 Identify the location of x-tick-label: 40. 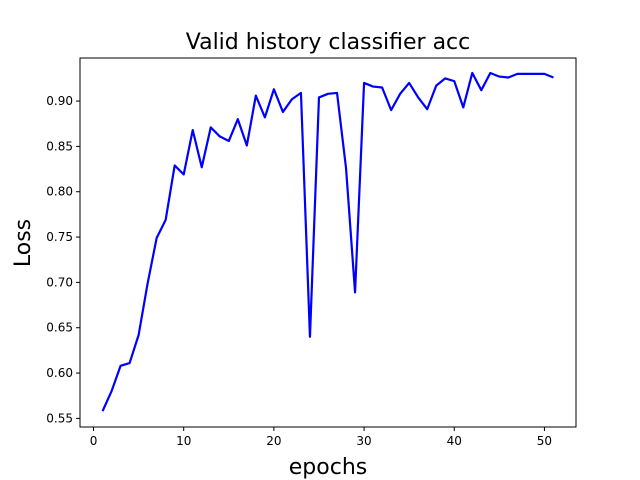
(454, 441).